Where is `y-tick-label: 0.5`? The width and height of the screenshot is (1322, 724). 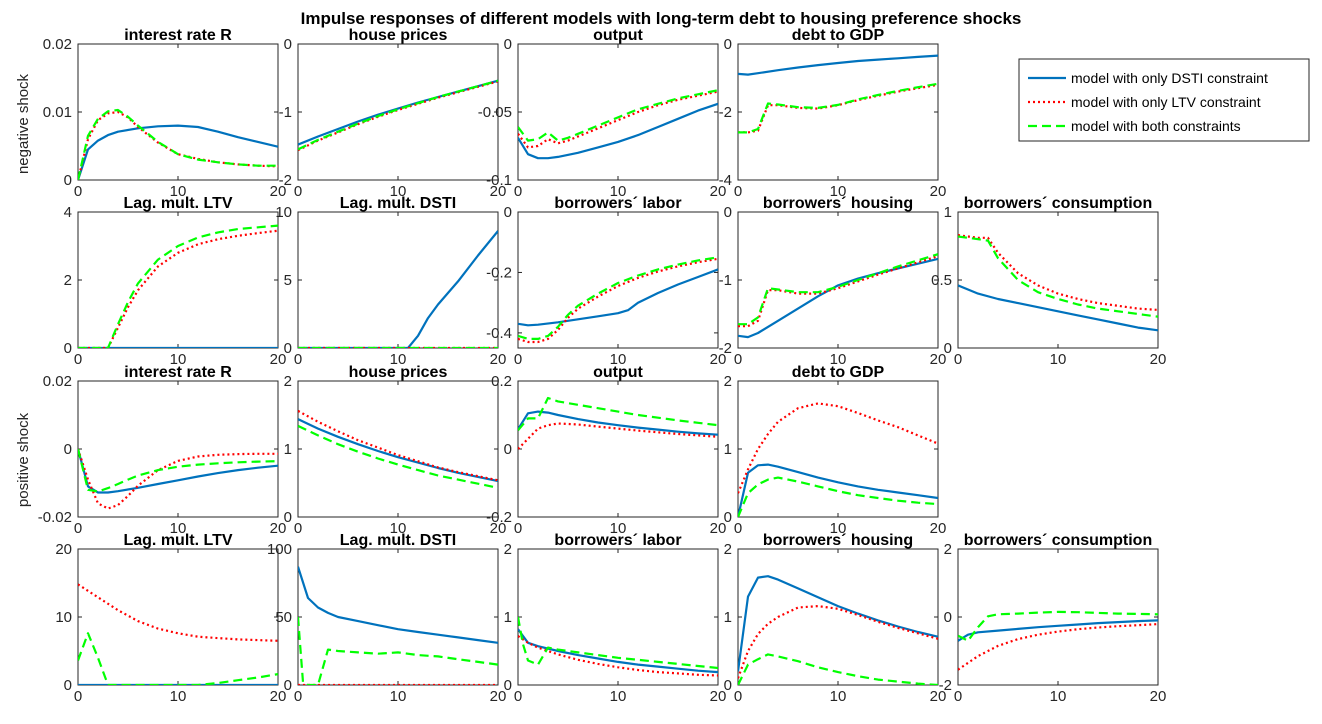
y-tick-label: 0.5 is located at coordinates (941, 280).